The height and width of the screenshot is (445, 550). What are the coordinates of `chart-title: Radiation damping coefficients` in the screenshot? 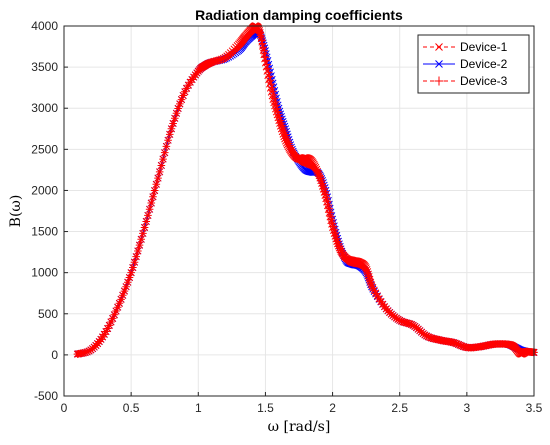 It's located at (299, 15).